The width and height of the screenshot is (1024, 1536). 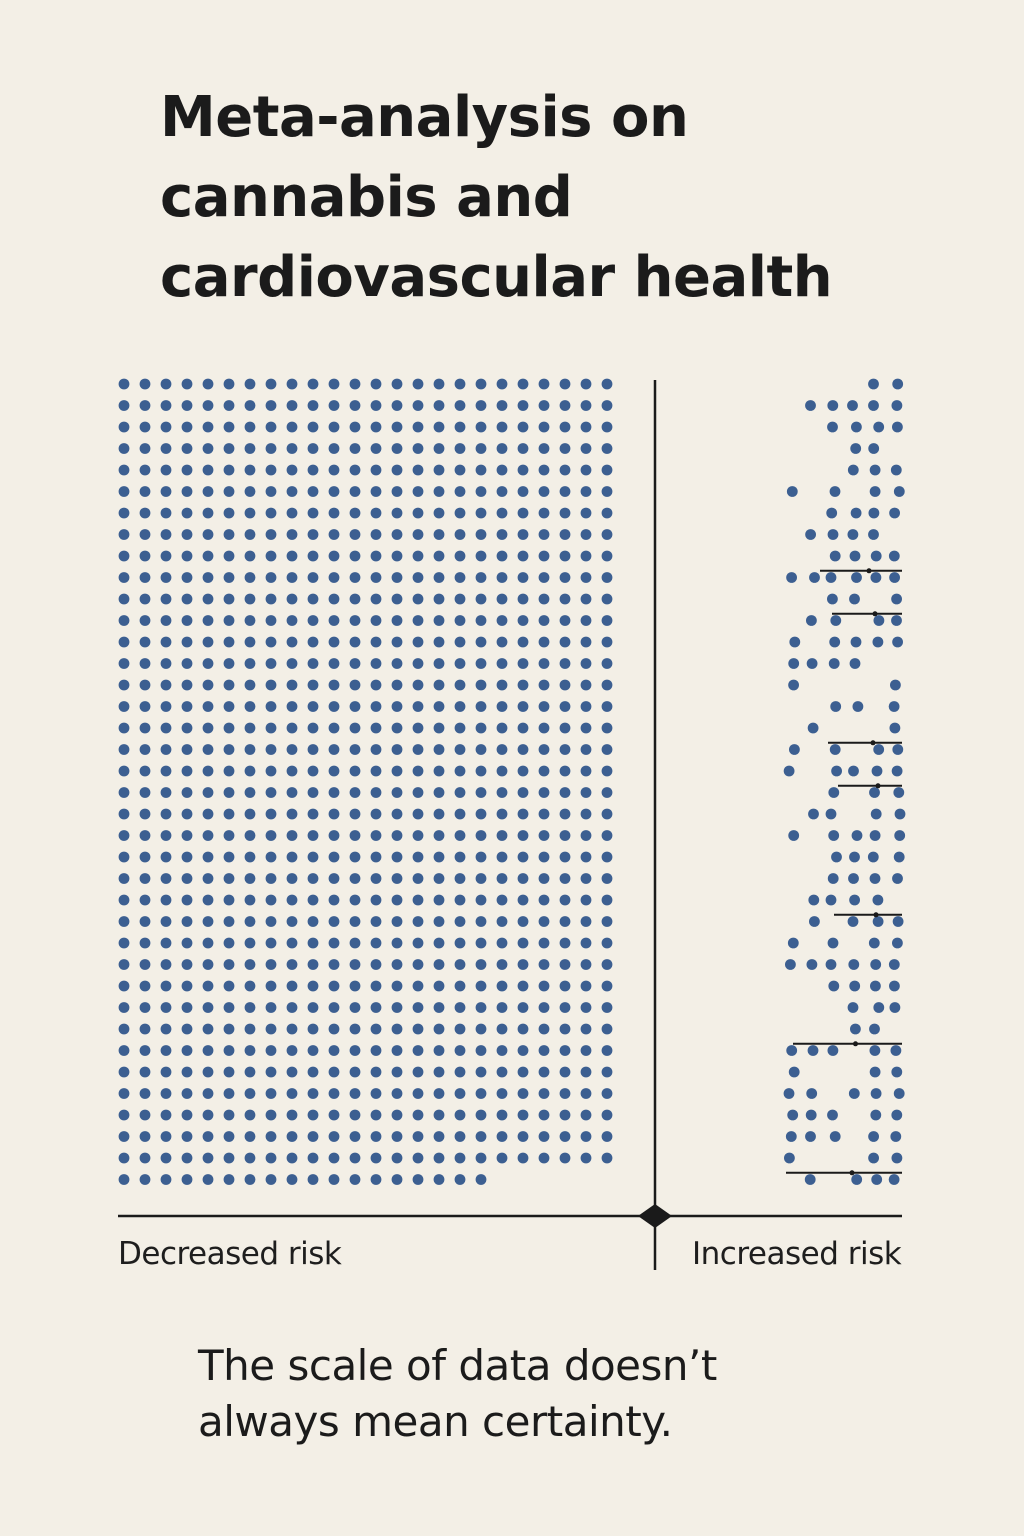 What do you see at coordinates (876, 915) in the screenshot?
I see `interval-point-estimate` at bounding box center [876, 915].